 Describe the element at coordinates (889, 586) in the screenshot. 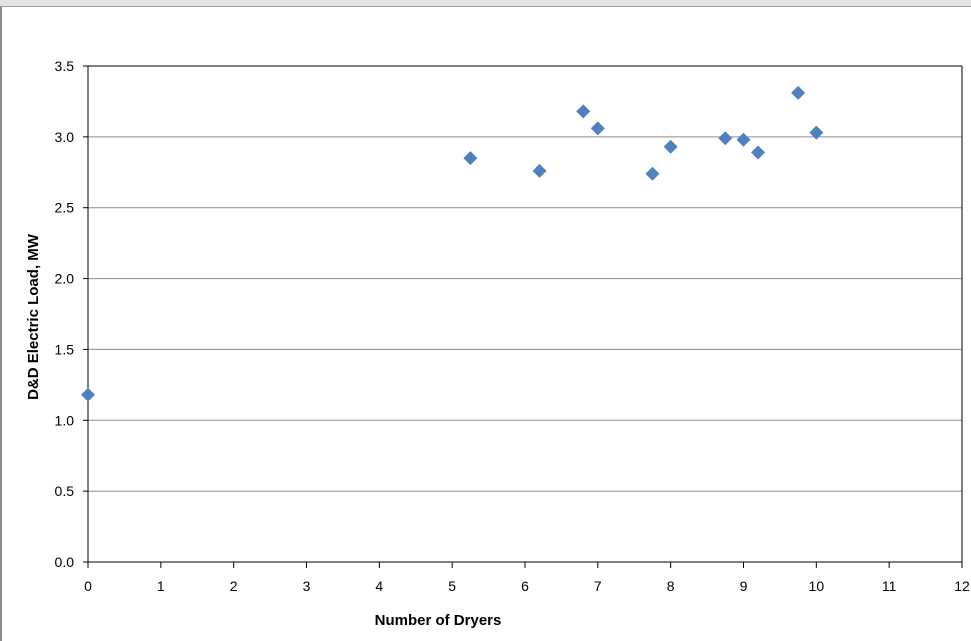

I see `x-tick-label: 11` at that location.